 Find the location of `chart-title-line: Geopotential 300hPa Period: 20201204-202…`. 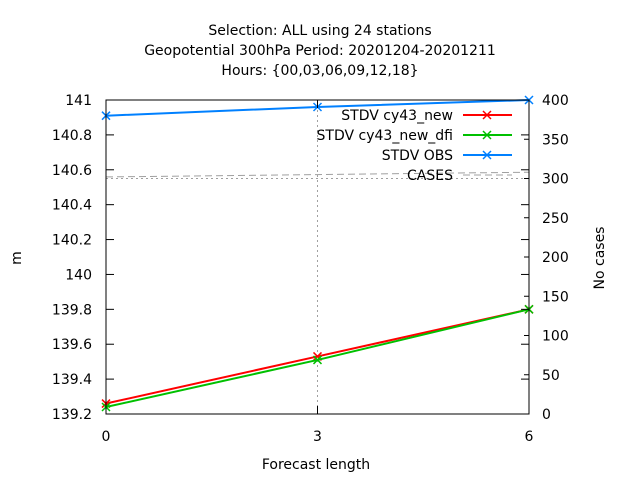

chart-title-line: Geopotential 300hPa Period: 20201204-202… is located at coordinates (320, 51).